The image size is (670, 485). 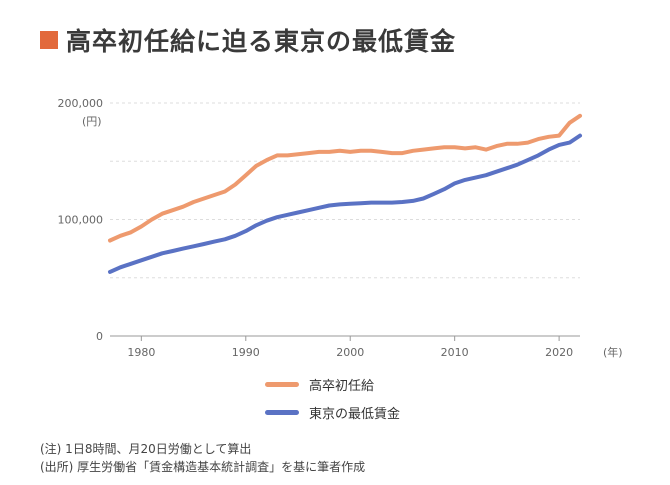 What do you see at coordinates (246, 352) in the screenshot?
I see `x-tick-label: 1990` at bounding box center [246, 352].